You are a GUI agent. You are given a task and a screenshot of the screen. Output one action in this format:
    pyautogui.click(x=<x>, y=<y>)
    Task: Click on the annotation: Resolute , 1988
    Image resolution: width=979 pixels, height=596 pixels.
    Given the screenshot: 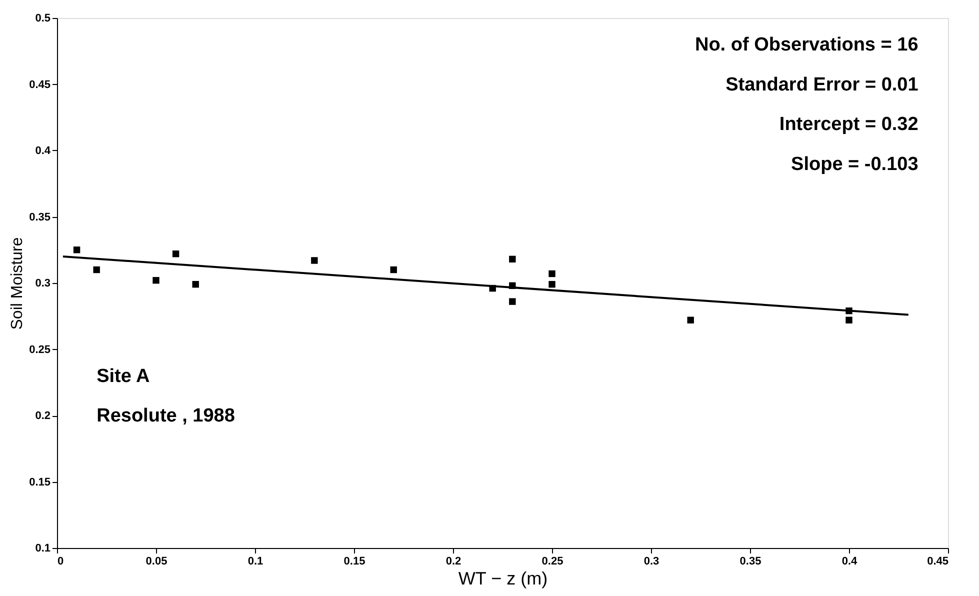 What is the action you would take?
    pyautogui.click(x=165, y=416)
    